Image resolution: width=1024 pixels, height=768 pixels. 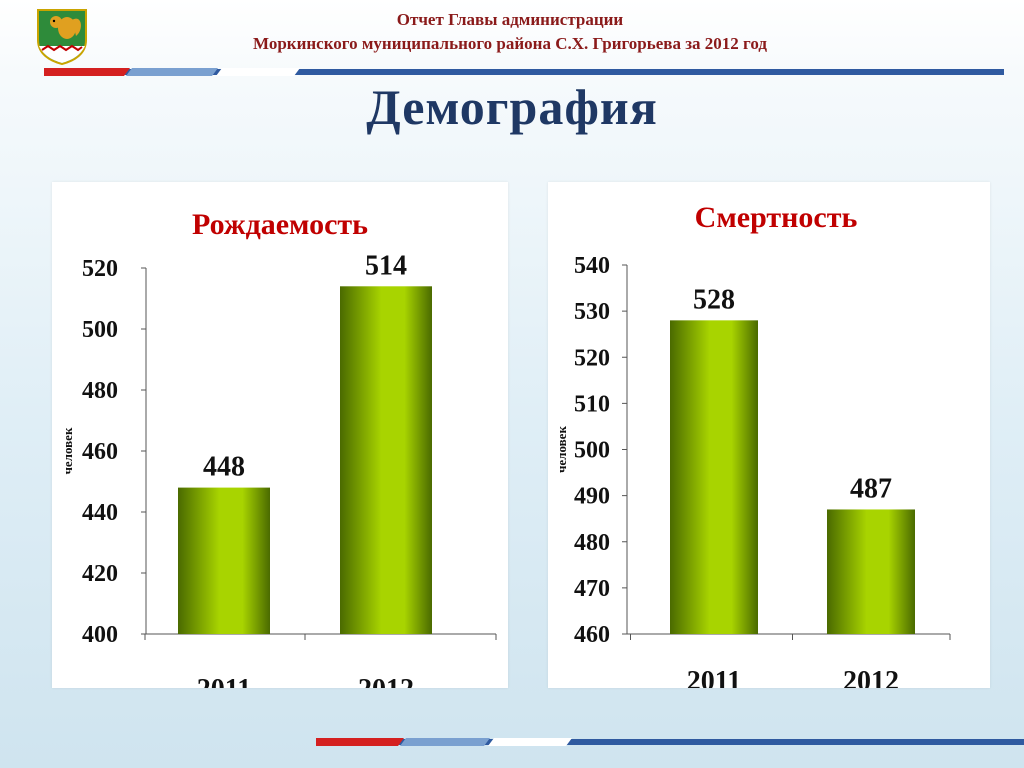 I want to click on data-label: 514, so click(x=386, y=265).